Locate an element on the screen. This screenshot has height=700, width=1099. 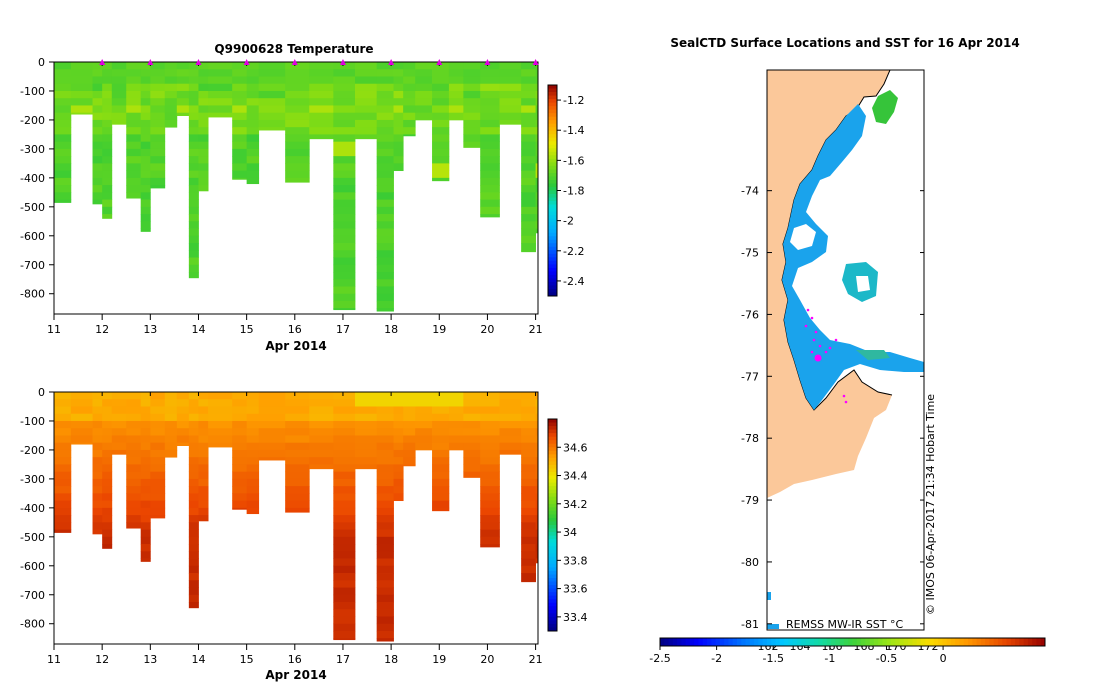
salinity-colorbar-label: 33.4 is located at coordinates (575, 617).